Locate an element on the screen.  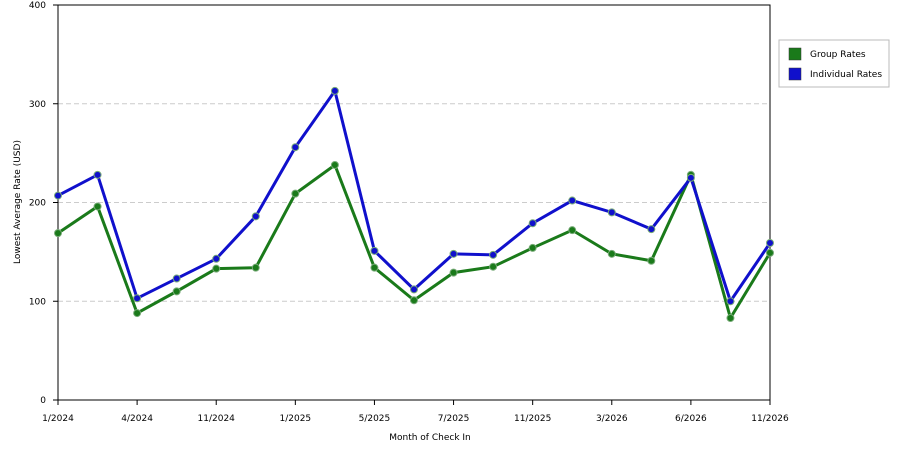
x-tick-label: 5/2025 is located at coordinates (375, 419).